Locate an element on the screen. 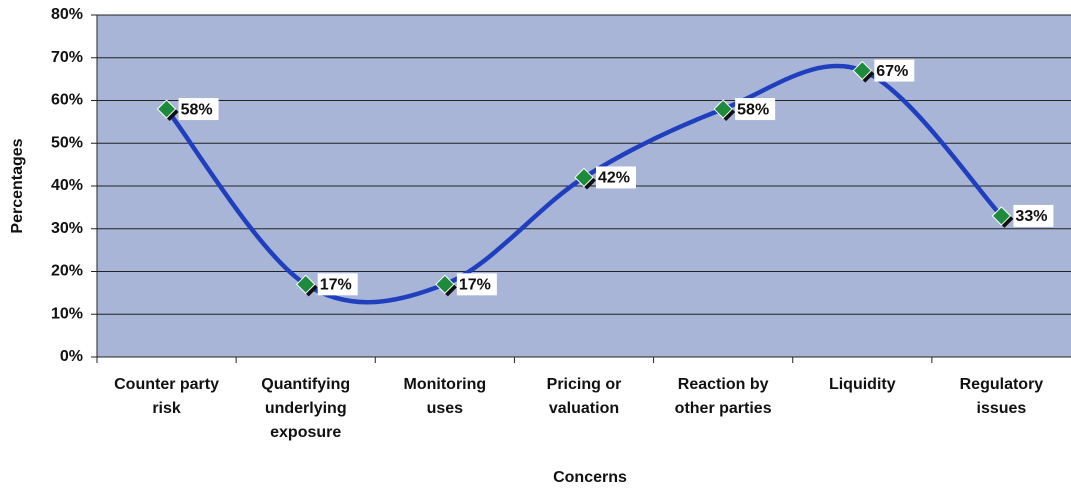 Image resolution: width=1071 pixels, height=492 pixels. y-tick-label: 20% is located at coordinates (67, 271).